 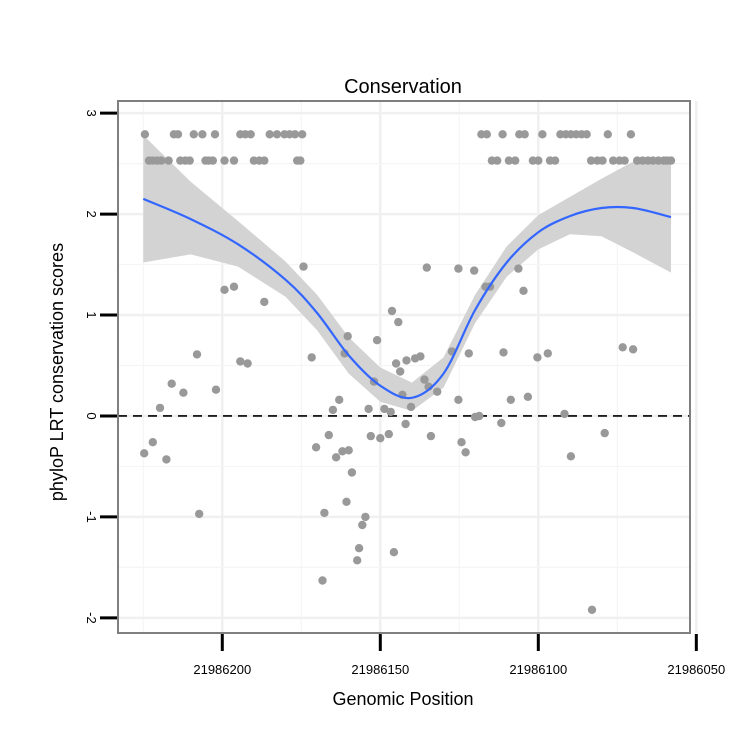 What do you see at coordinates (91, 618) in the screenshot?
I see `y-tick-label: -2` at bounding box center [91, 618].